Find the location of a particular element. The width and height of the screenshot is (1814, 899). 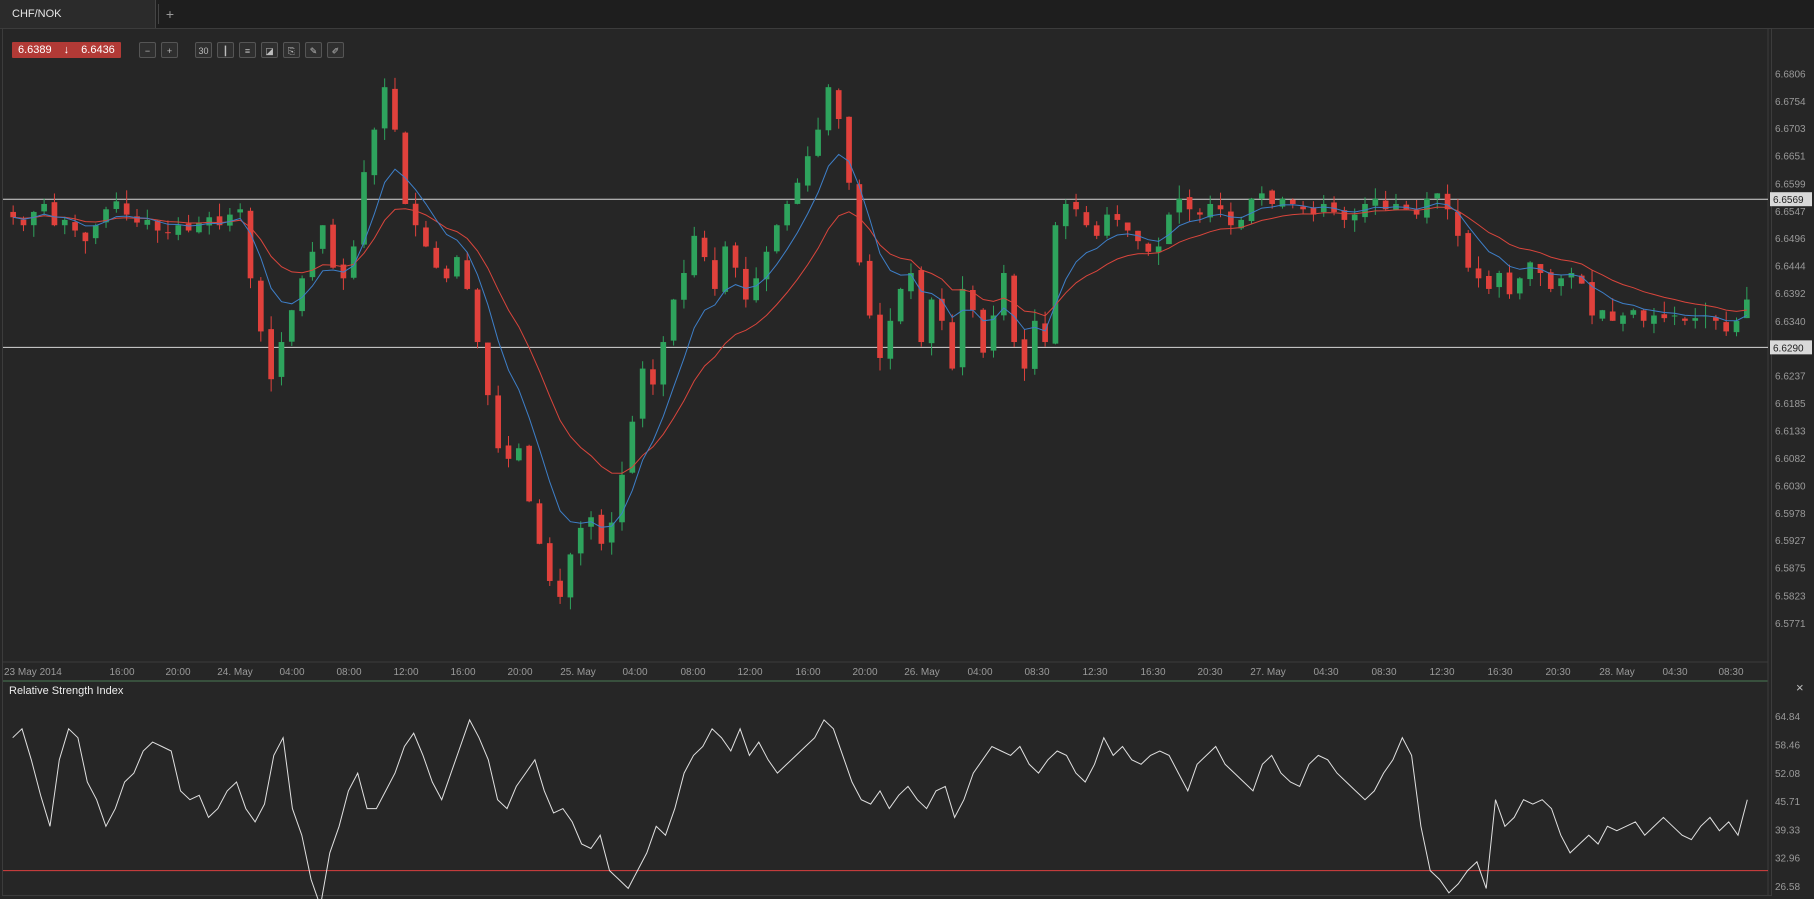

y-tick-label: 6.5927 is located at coordinates (1790, 541).